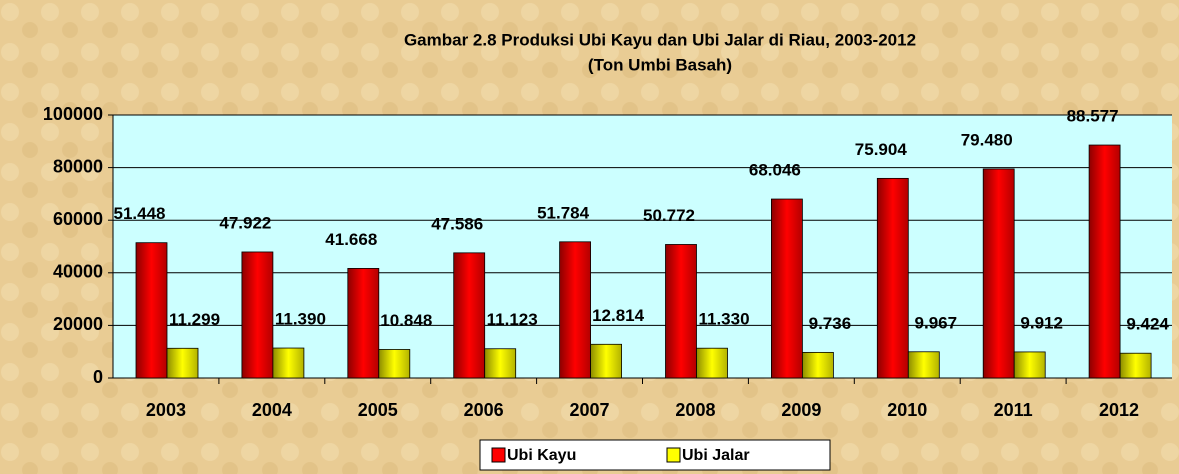 The width and height of the screenshot is (1179, 474). What do you see at coordinates (194, 319) in the screenshot?
I see `data-label: 11.299` at bounding box center [194, 319].